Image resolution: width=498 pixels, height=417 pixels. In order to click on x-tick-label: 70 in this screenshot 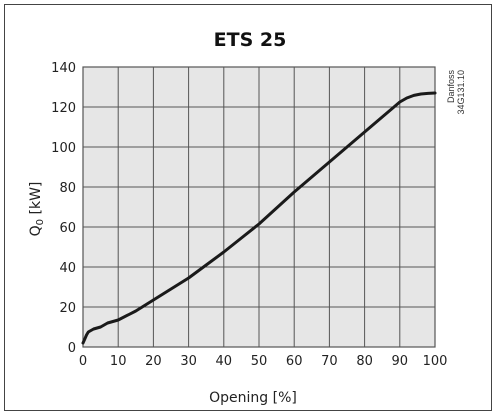, I will do `click(329, 361)`.